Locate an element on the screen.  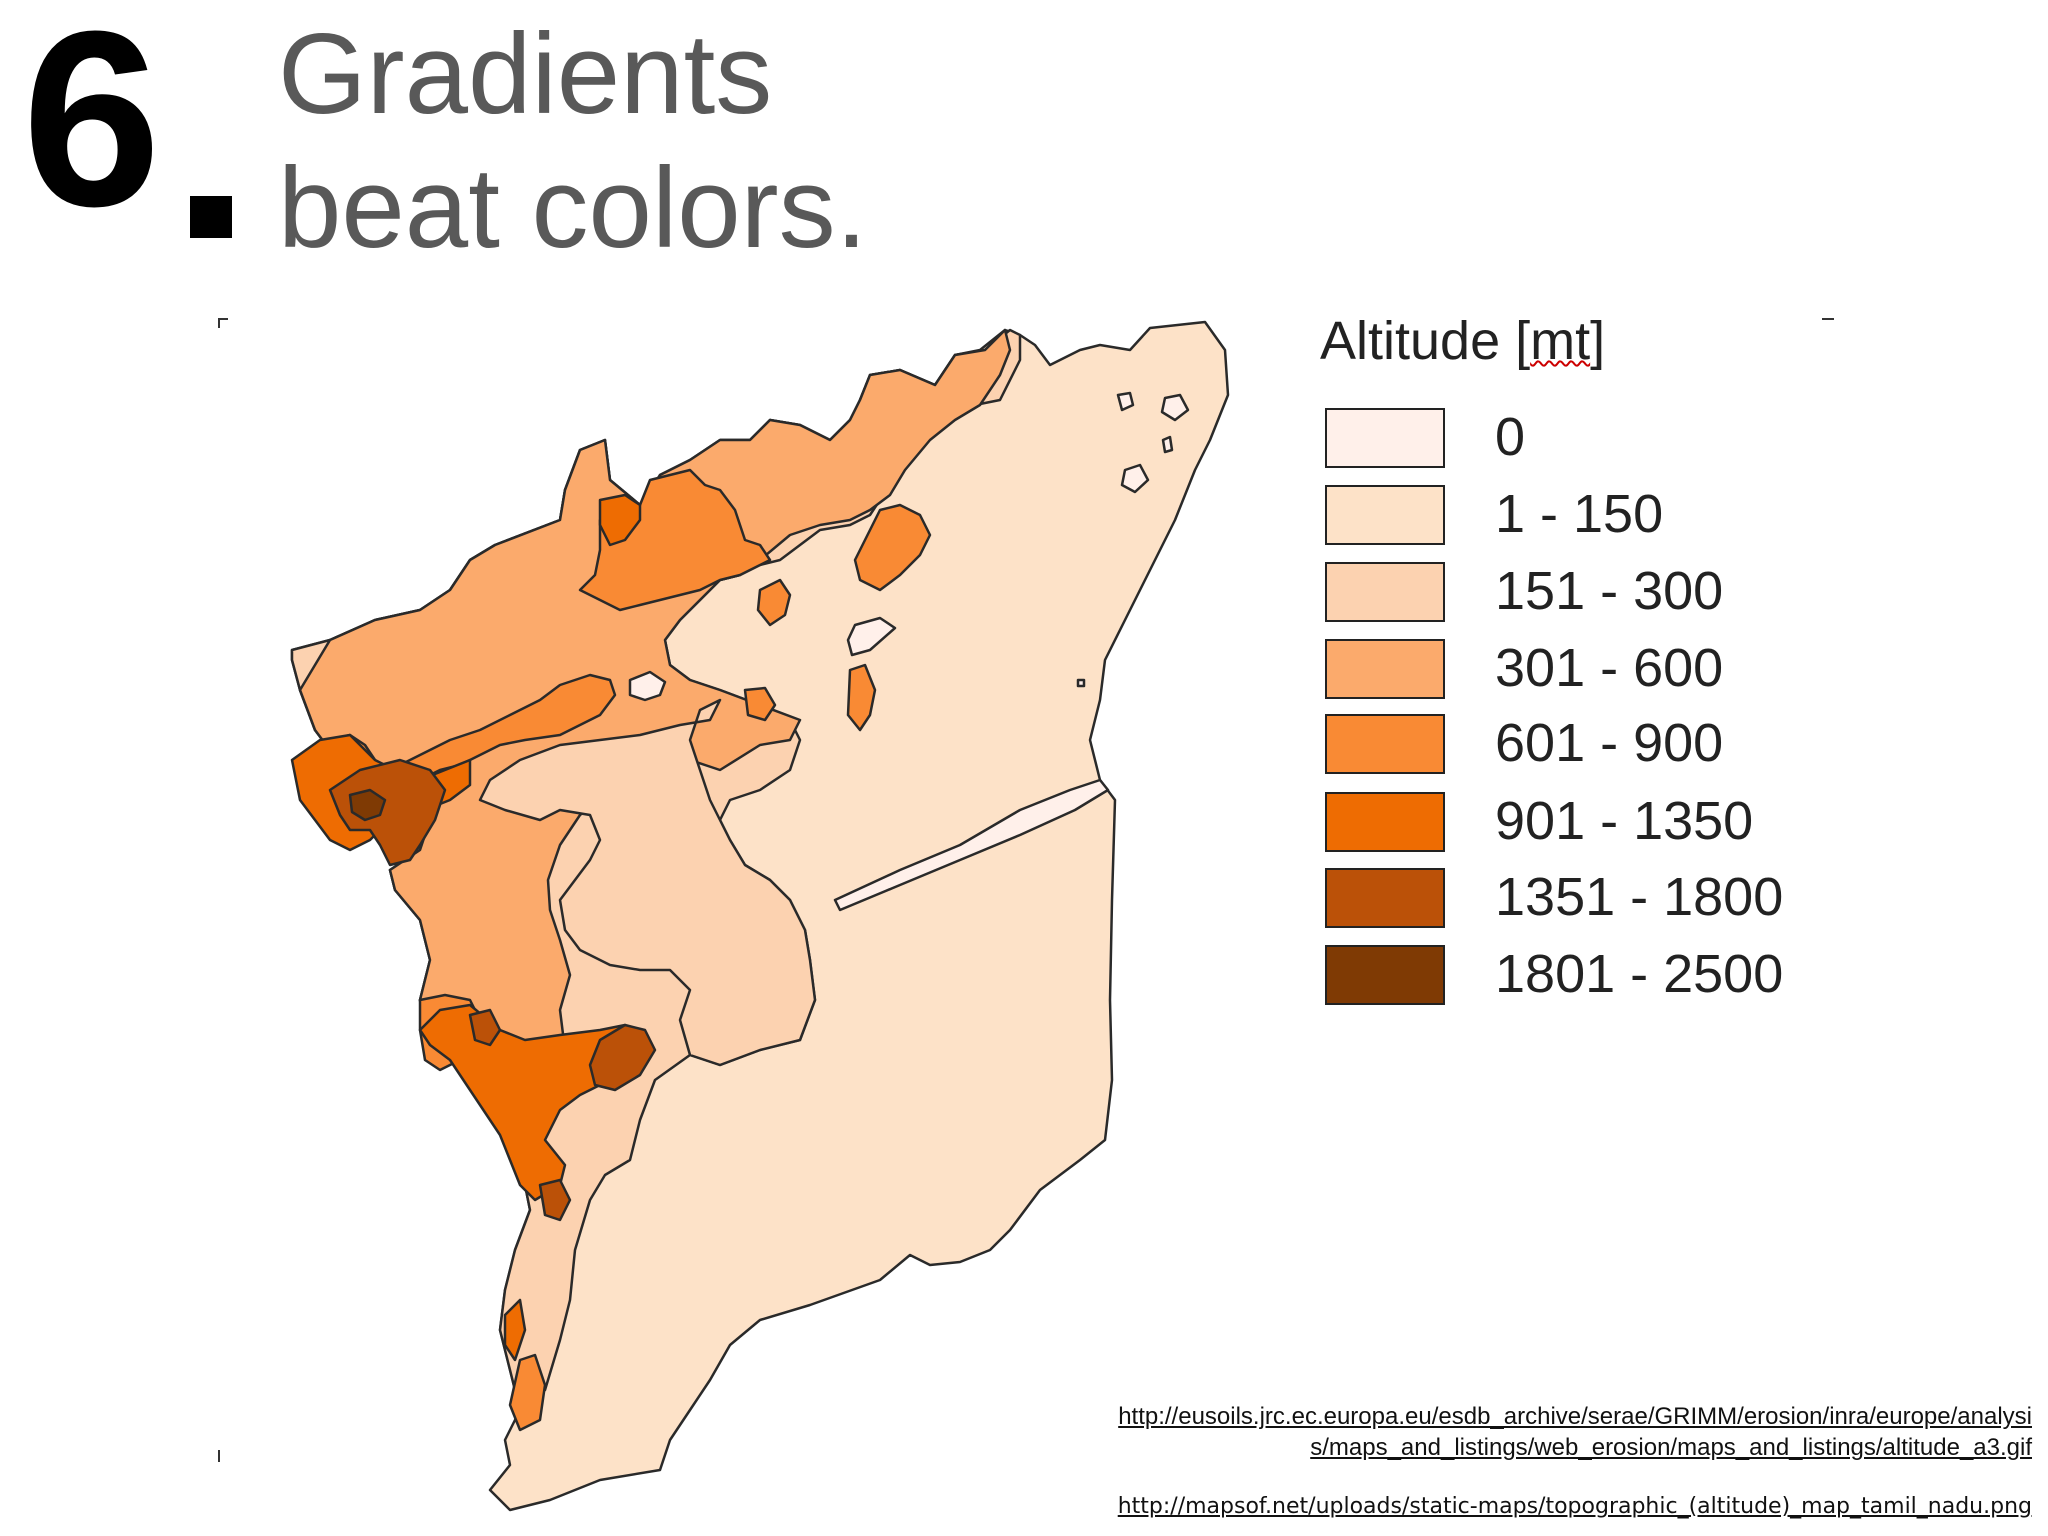
region-601-900-g is located at coordinates (774, 602).